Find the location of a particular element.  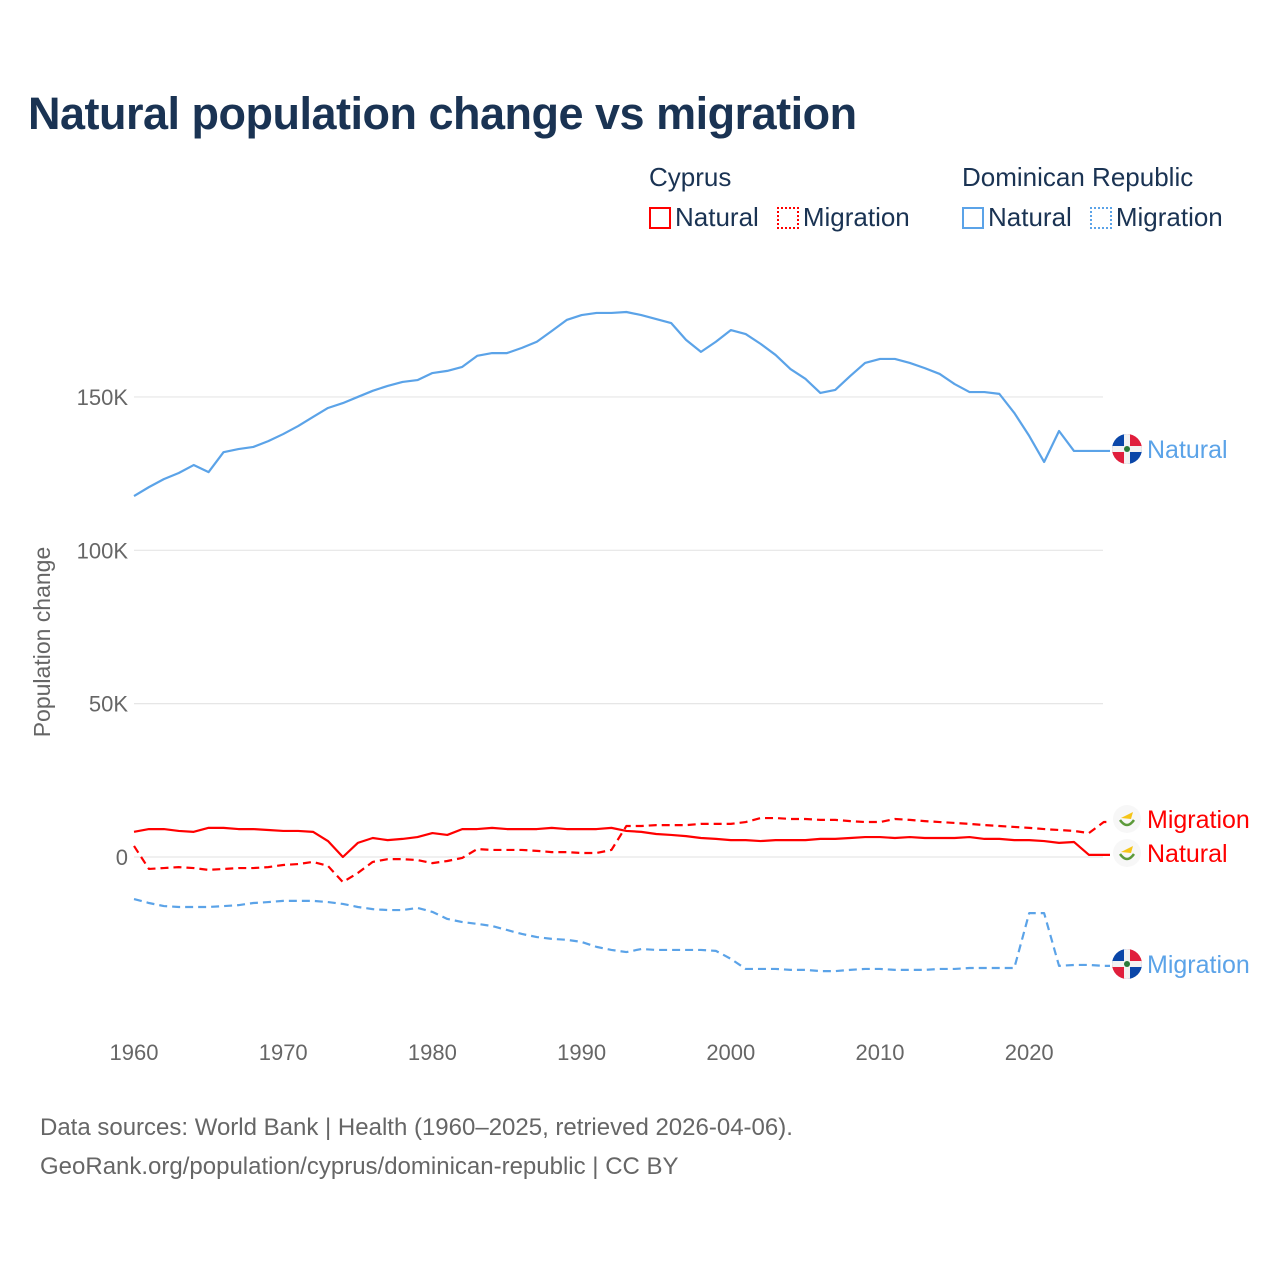

x-tick-label: 1980 is located at coordinates (432, 1052).